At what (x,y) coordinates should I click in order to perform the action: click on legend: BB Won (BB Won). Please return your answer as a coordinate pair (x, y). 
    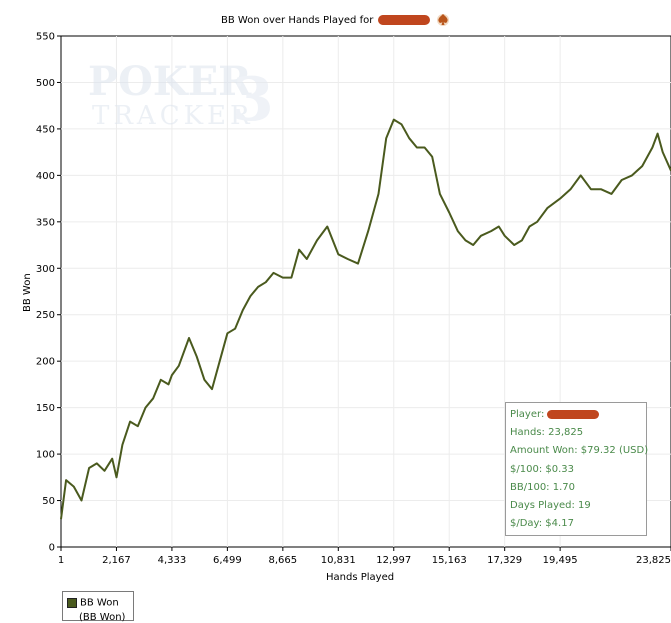
    Looking at the image, I should click on (98, 607).